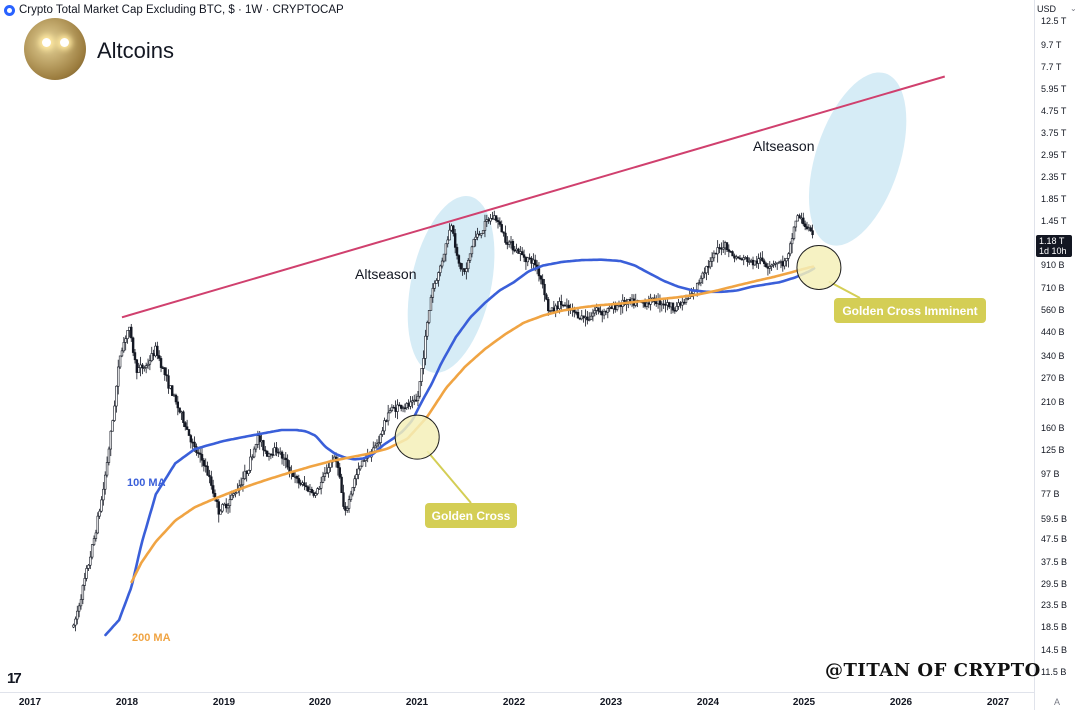 The width and height of the screenshot is (1080, 711). I want to click on auto-scale-button: A, so click(1057, 702).